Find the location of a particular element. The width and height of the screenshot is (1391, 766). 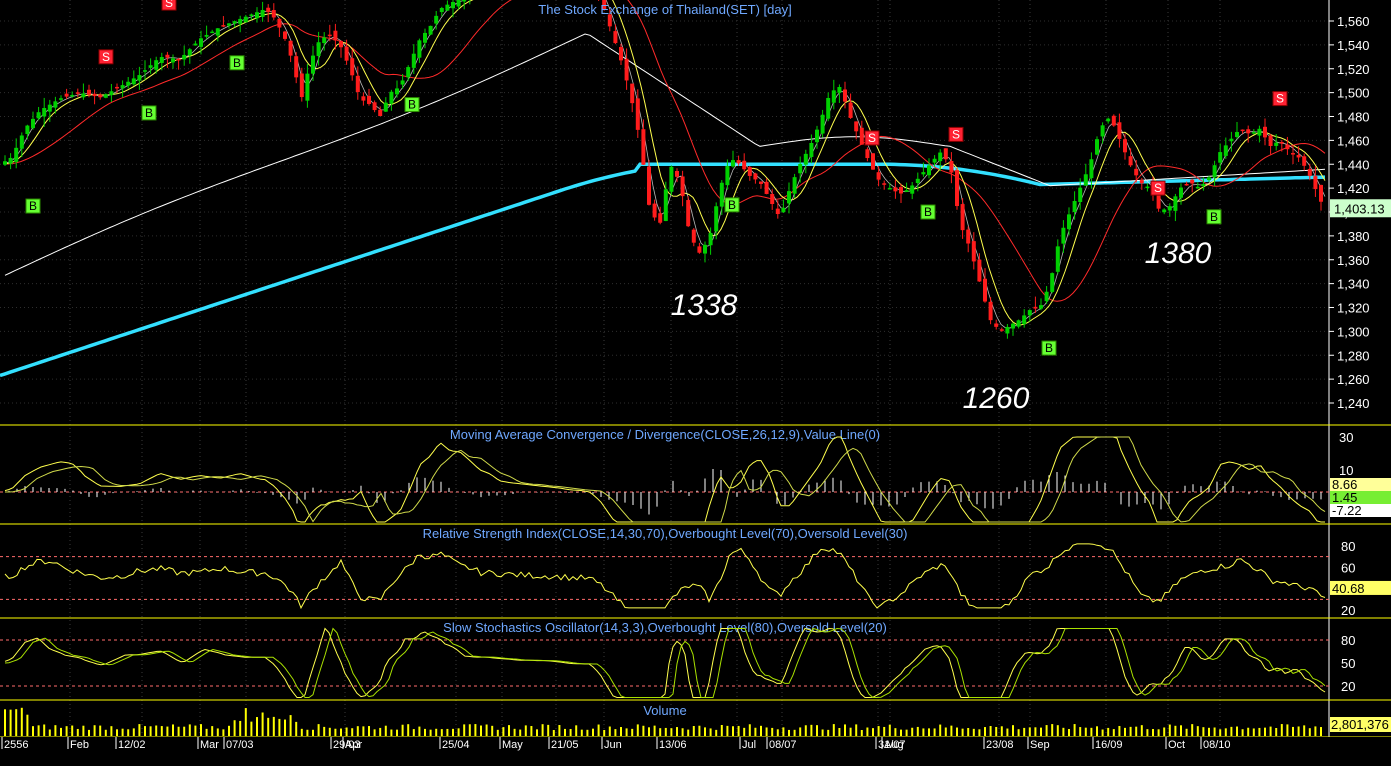

volume-panel-title: Volume is located at coordinates (664, 710).